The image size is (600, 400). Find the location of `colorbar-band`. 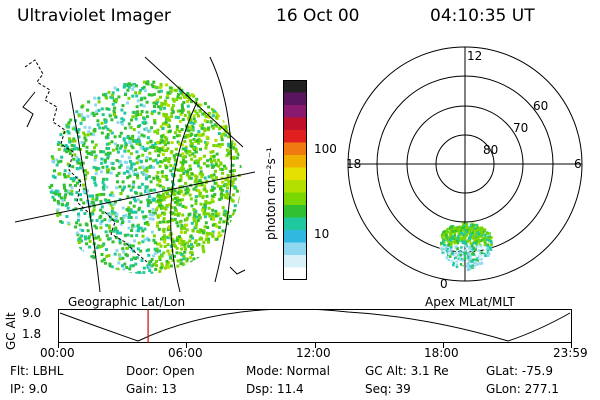

colorbar-band is located at coordinates (295, 261).